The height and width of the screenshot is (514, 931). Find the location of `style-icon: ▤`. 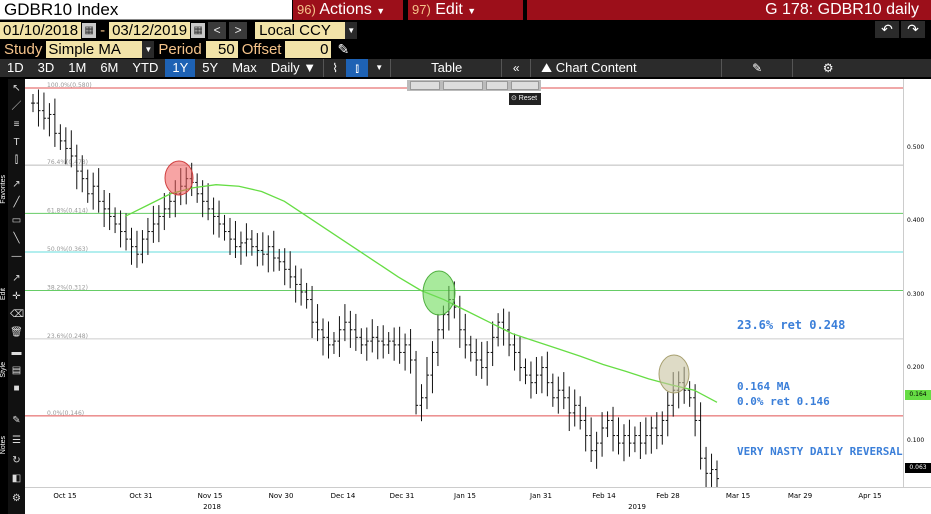

style-icon: ▤ is located at coordinates (16, 370).